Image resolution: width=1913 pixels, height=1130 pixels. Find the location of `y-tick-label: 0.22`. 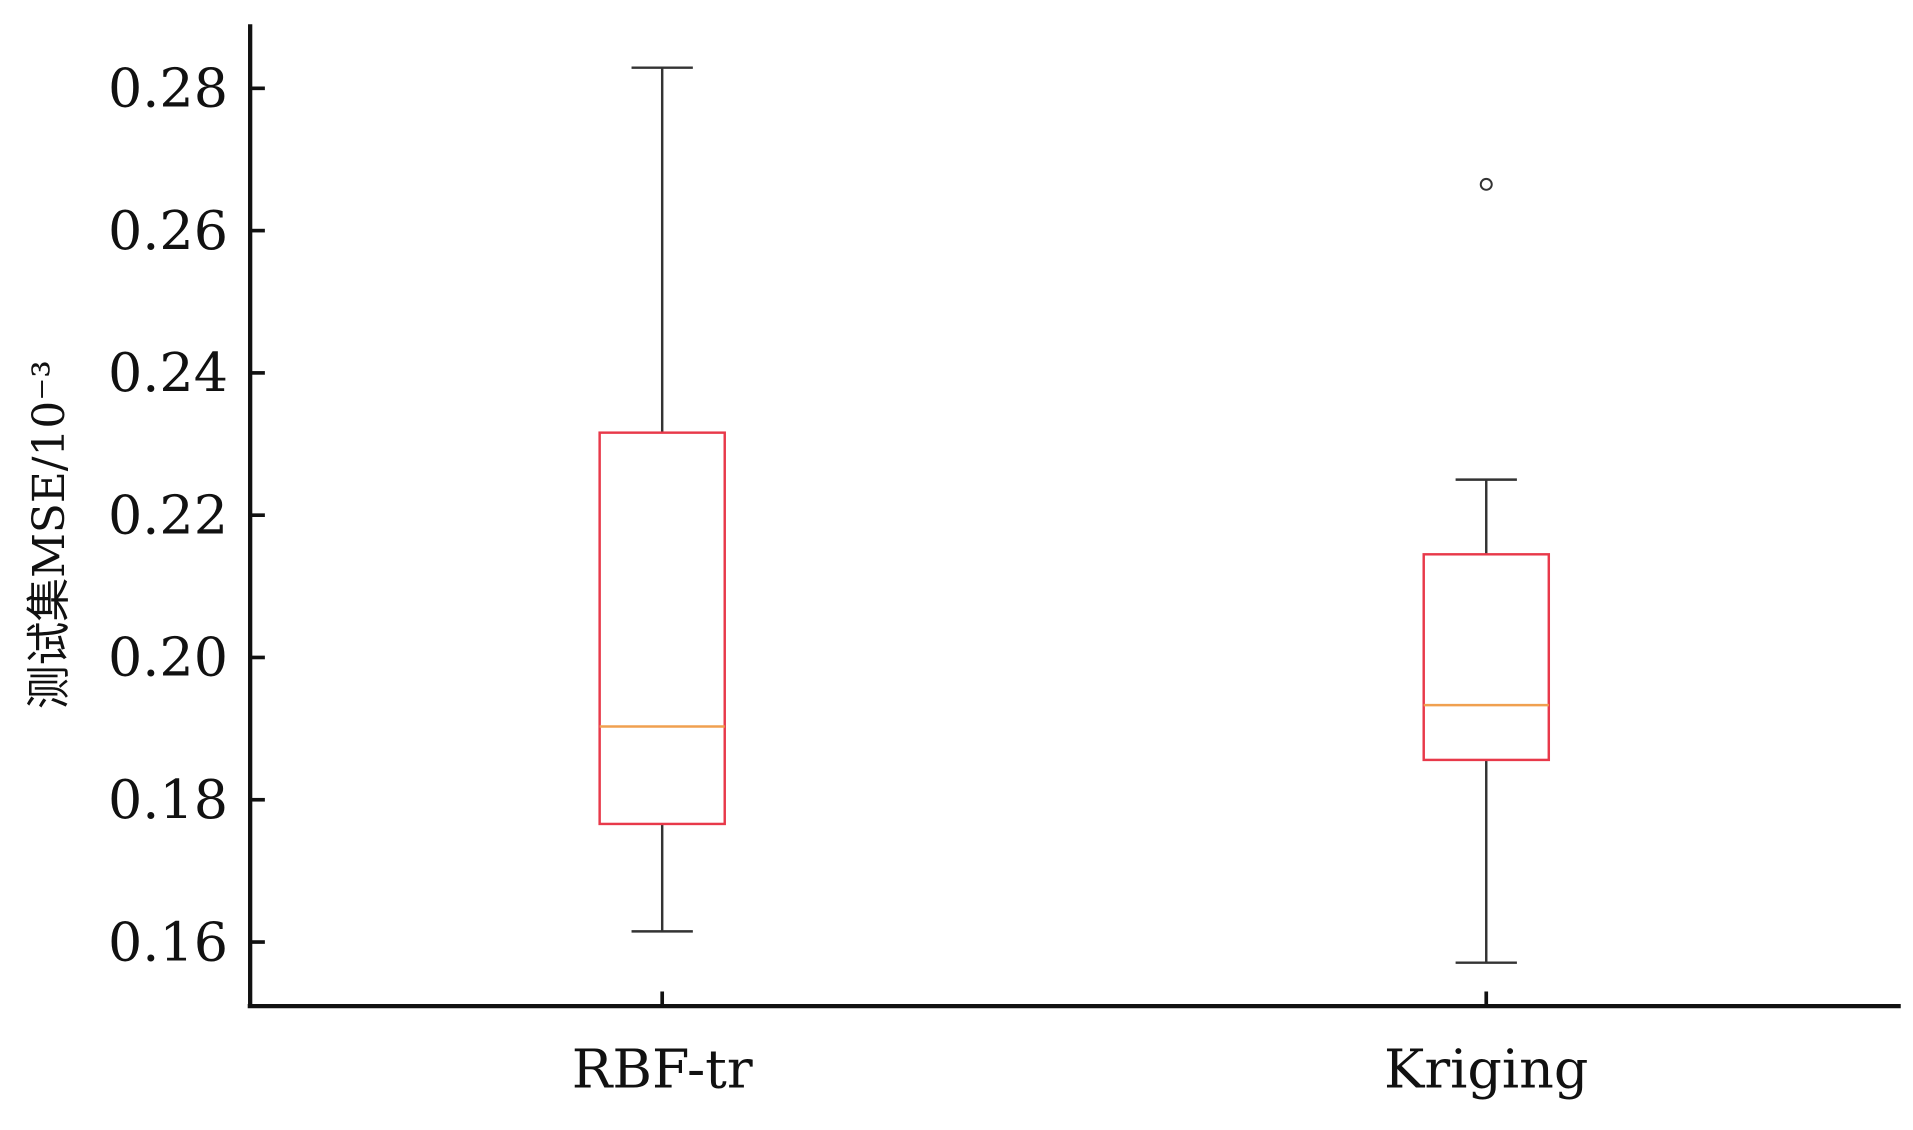

y-tick-label: 0.22 is located at coordinates (168, 515).